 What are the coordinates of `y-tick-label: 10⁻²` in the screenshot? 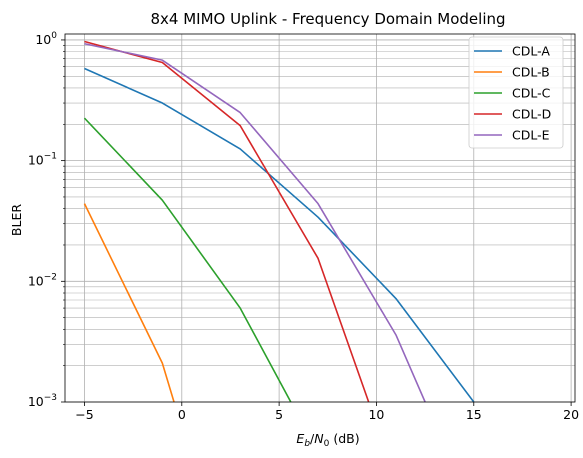 It's located at (42, 280).